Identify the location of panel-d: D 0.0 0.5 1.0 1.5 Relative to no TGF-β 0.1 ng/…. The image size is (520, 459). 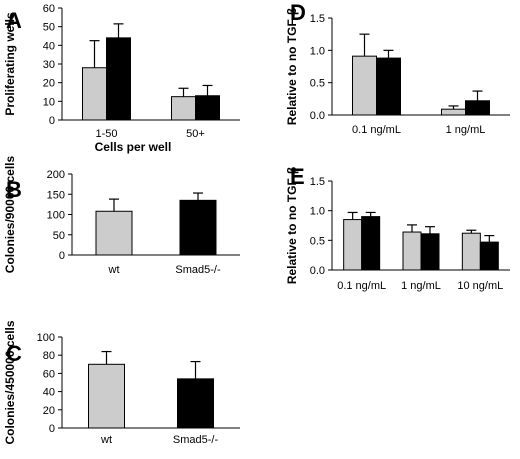
(397, 68).